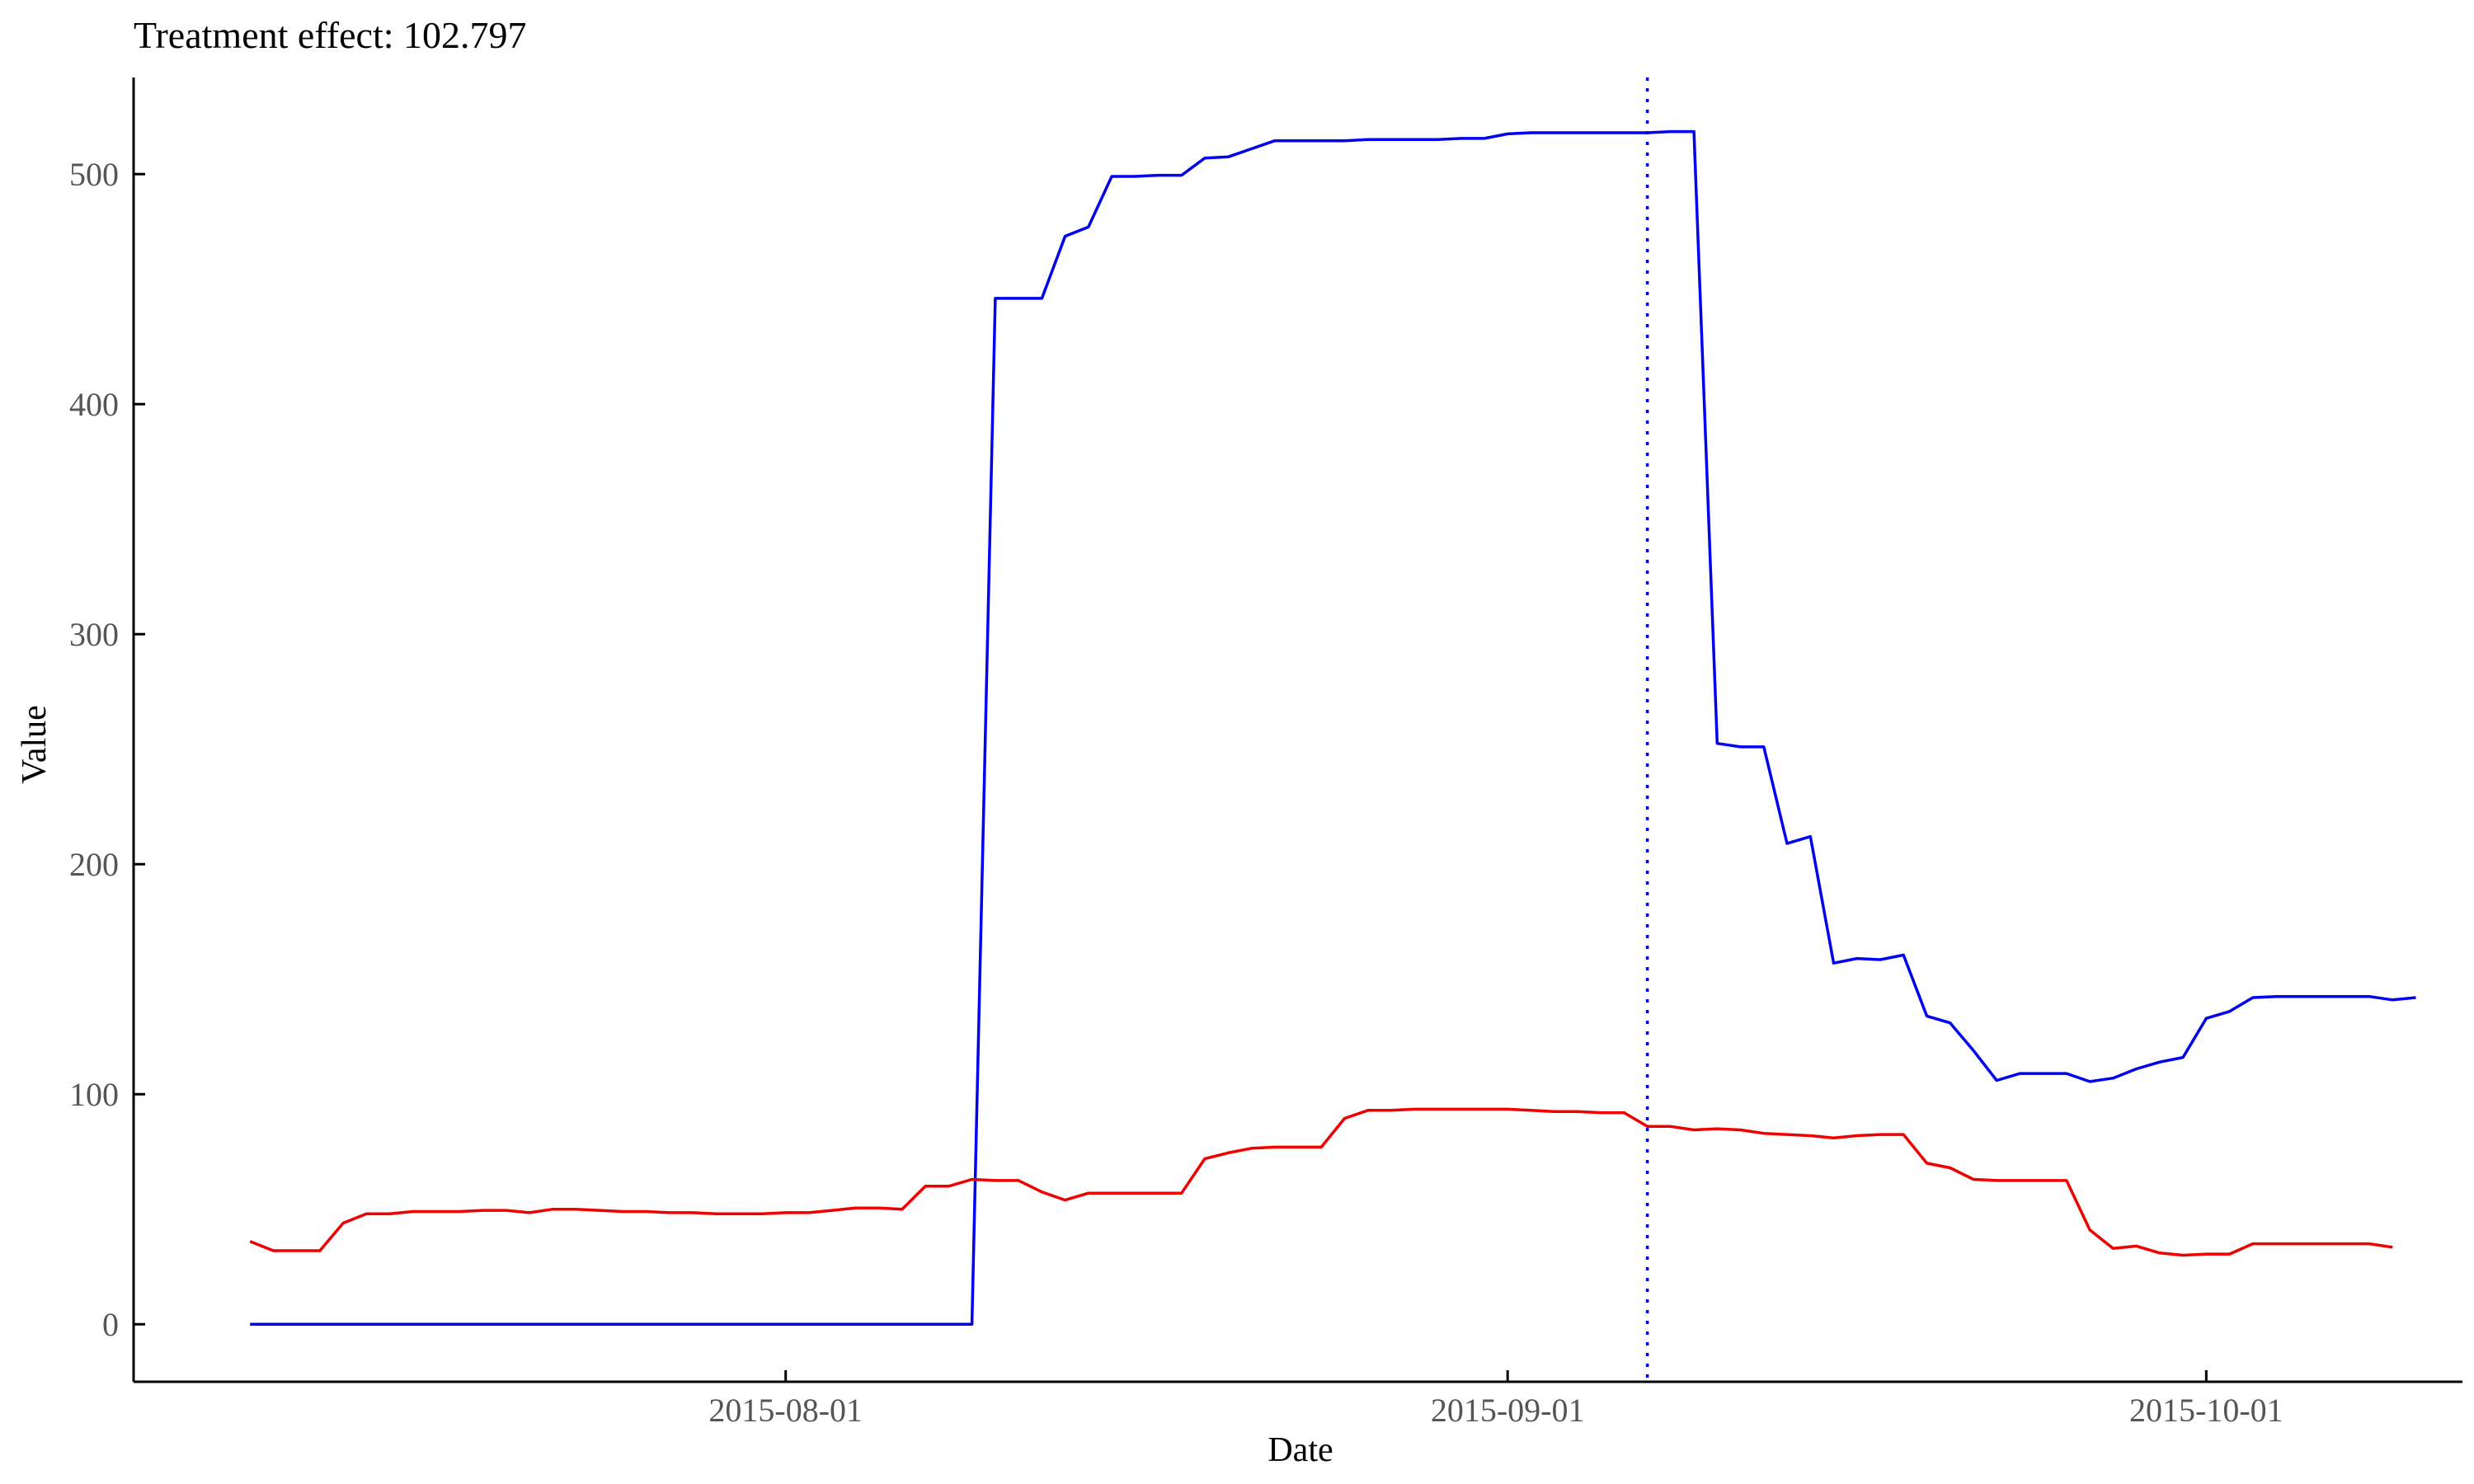 The image size is (2474, 1484). I want to click on y-tick-label: 400, so click(94, 404).